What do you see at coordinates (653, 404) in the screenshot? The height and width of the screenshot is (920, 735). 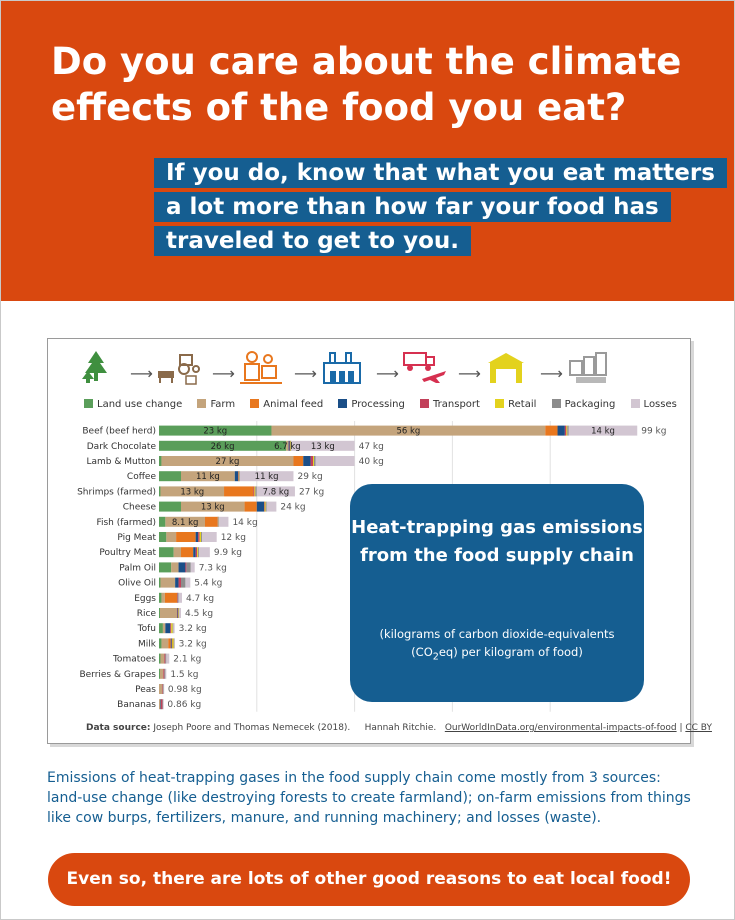 I see `legend-item: Losses` at bounding box center [653, 404].